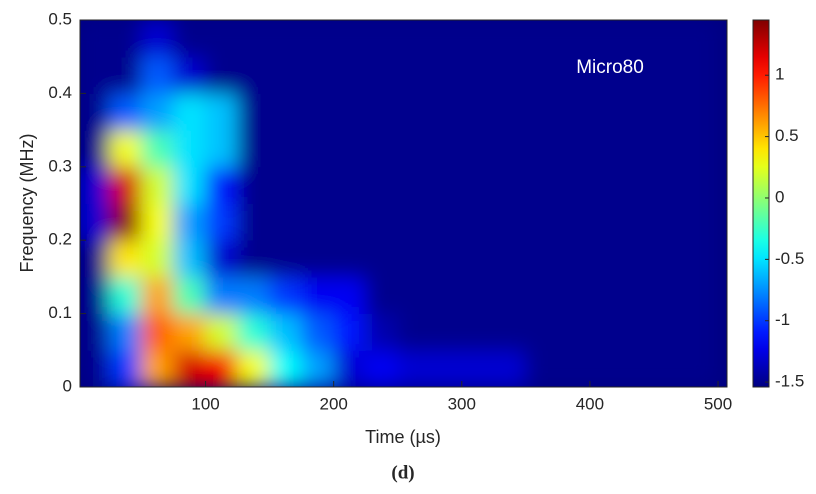 This screenshot has width=816, height=494. I want to click on colorbar, so click(761, 203).